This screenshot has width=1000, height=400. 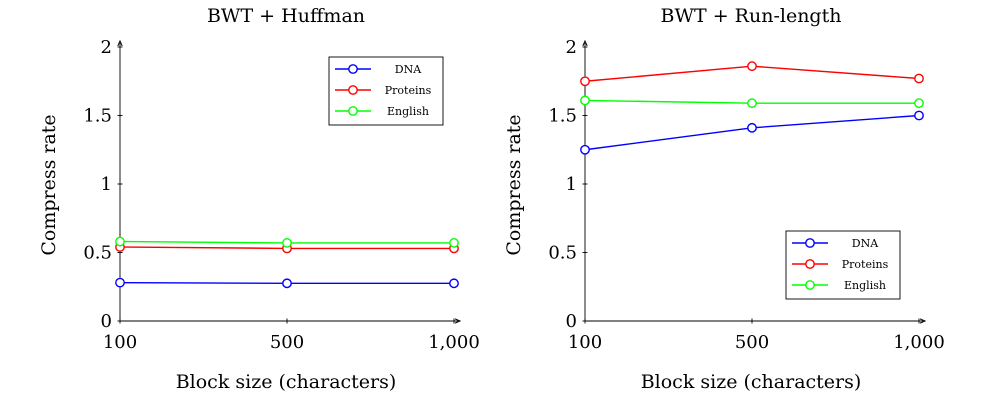 I want to click on legend-box, so click(x=386, y=91).